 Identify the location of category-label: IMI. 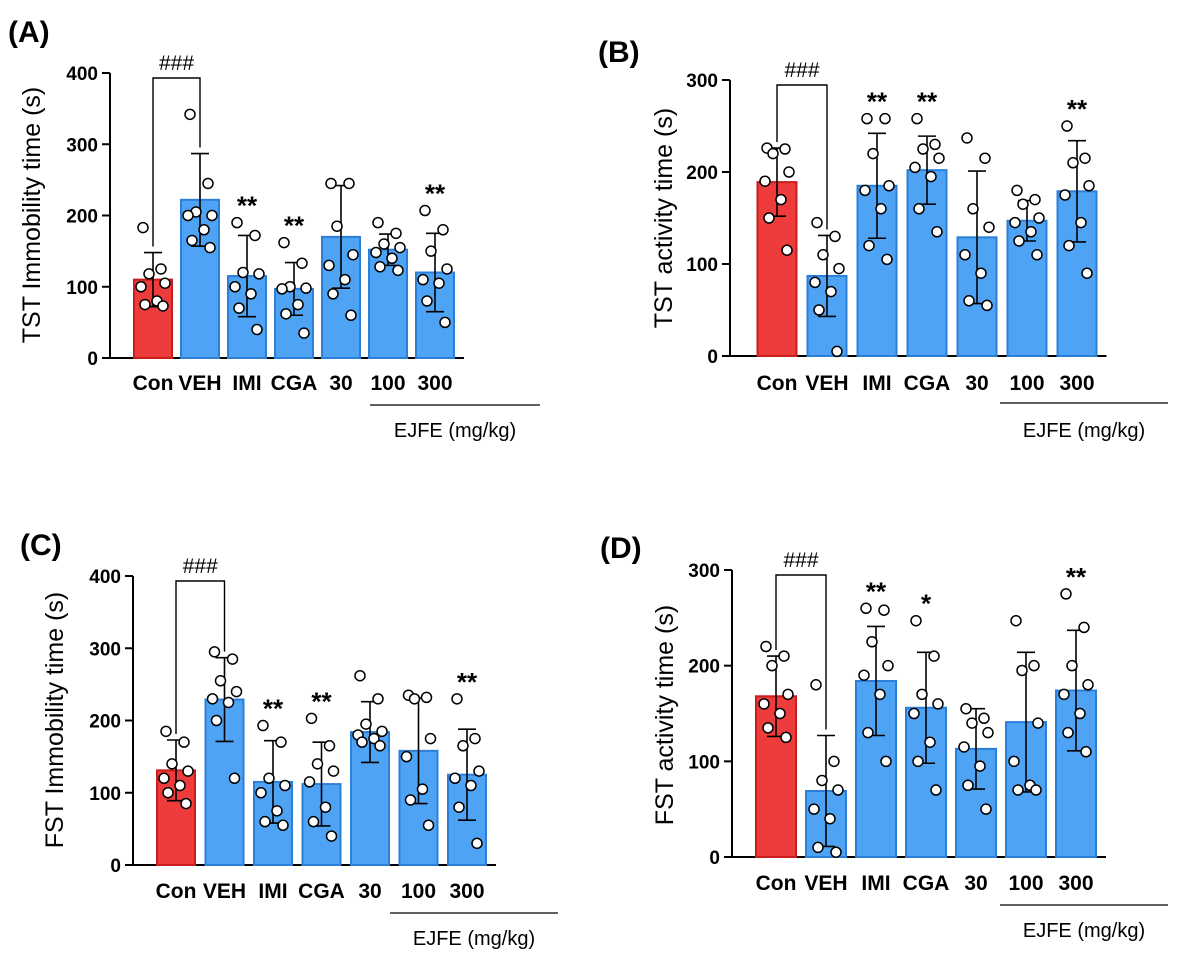
(246, 383).